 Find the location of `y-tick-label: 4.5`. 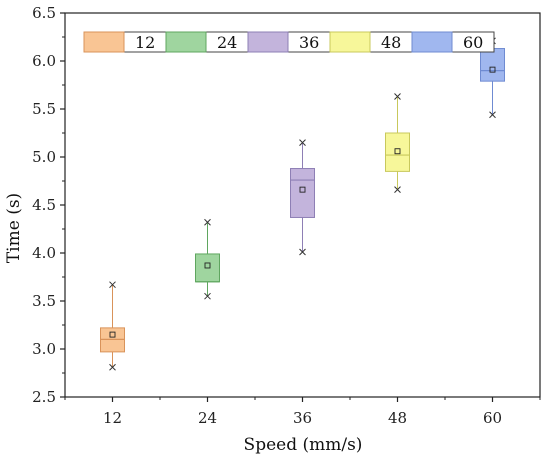

y-tick-label: 4.5 is located at coordinates (44, 205).